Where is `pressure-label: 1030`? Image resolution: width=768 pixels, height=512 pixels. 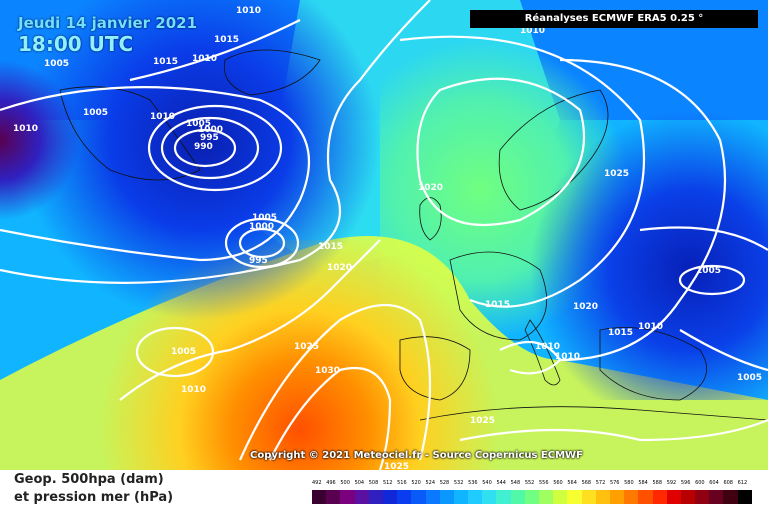 pressure-label: 1030 is located at coordinates (327, 371).